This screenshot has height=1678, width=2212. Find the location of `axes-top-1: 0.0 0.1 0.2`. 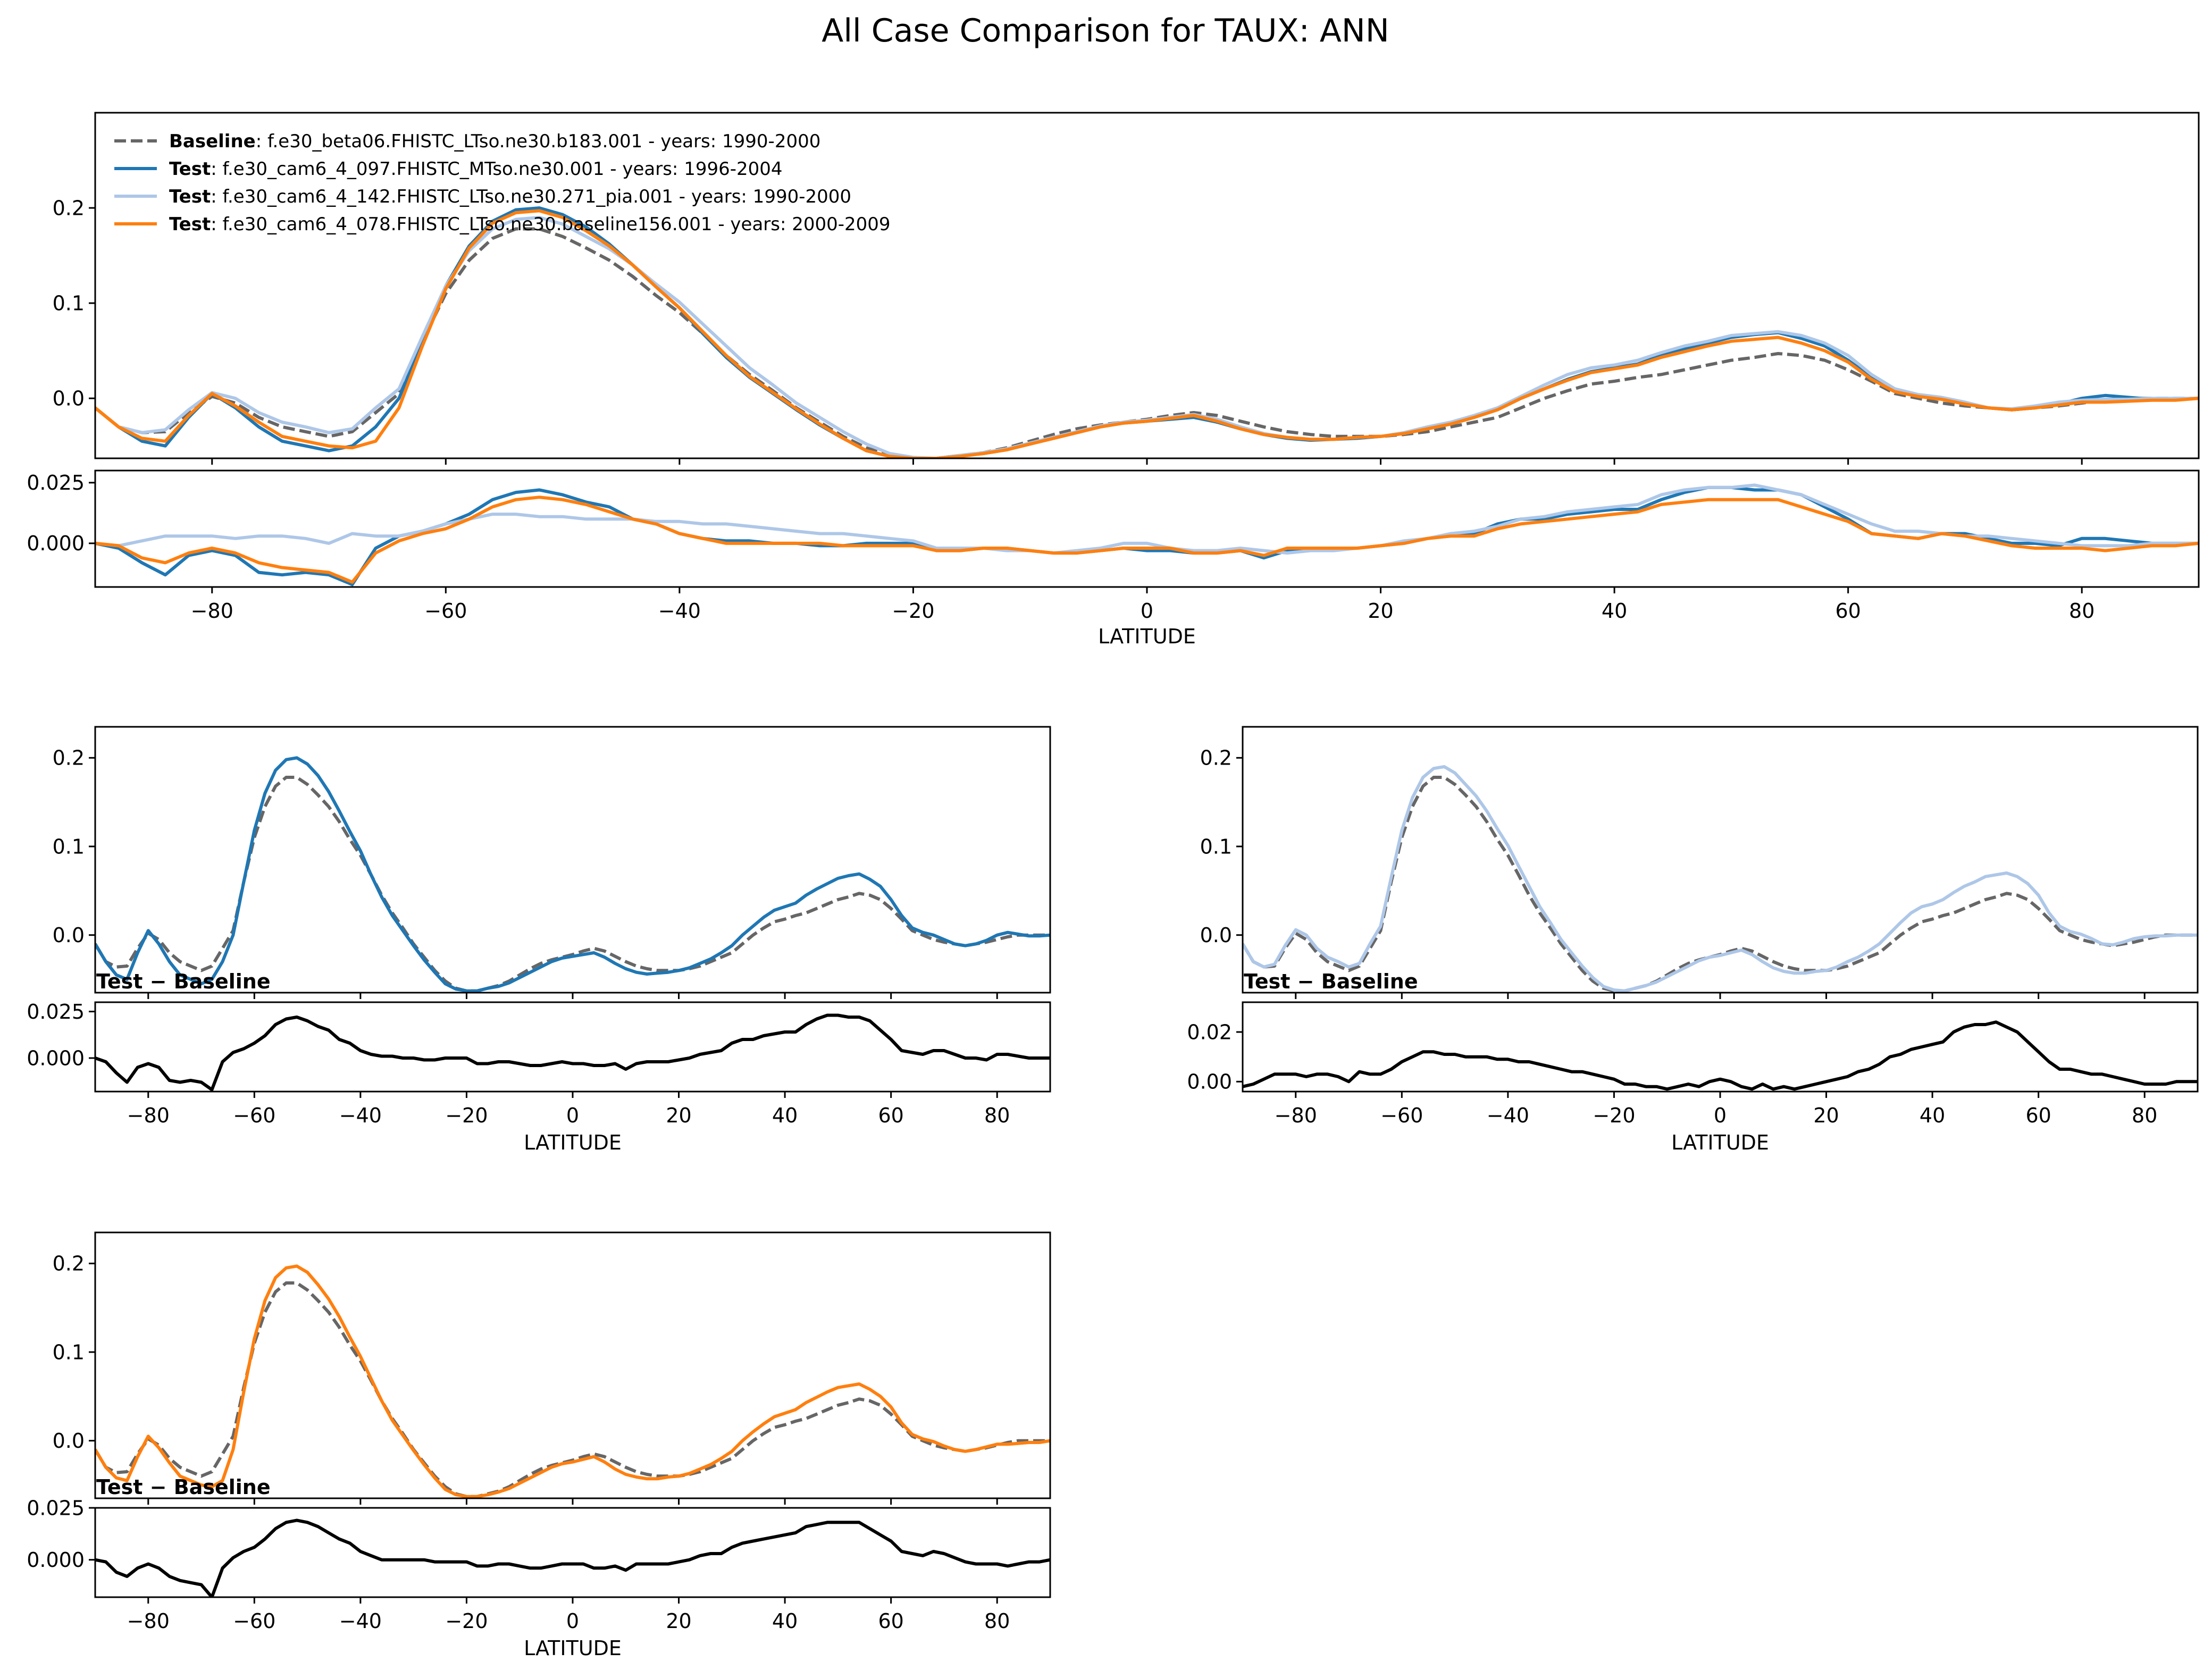

axes-top-1: 0.0 0.1 0.2 is located at coordinates (552, 862).